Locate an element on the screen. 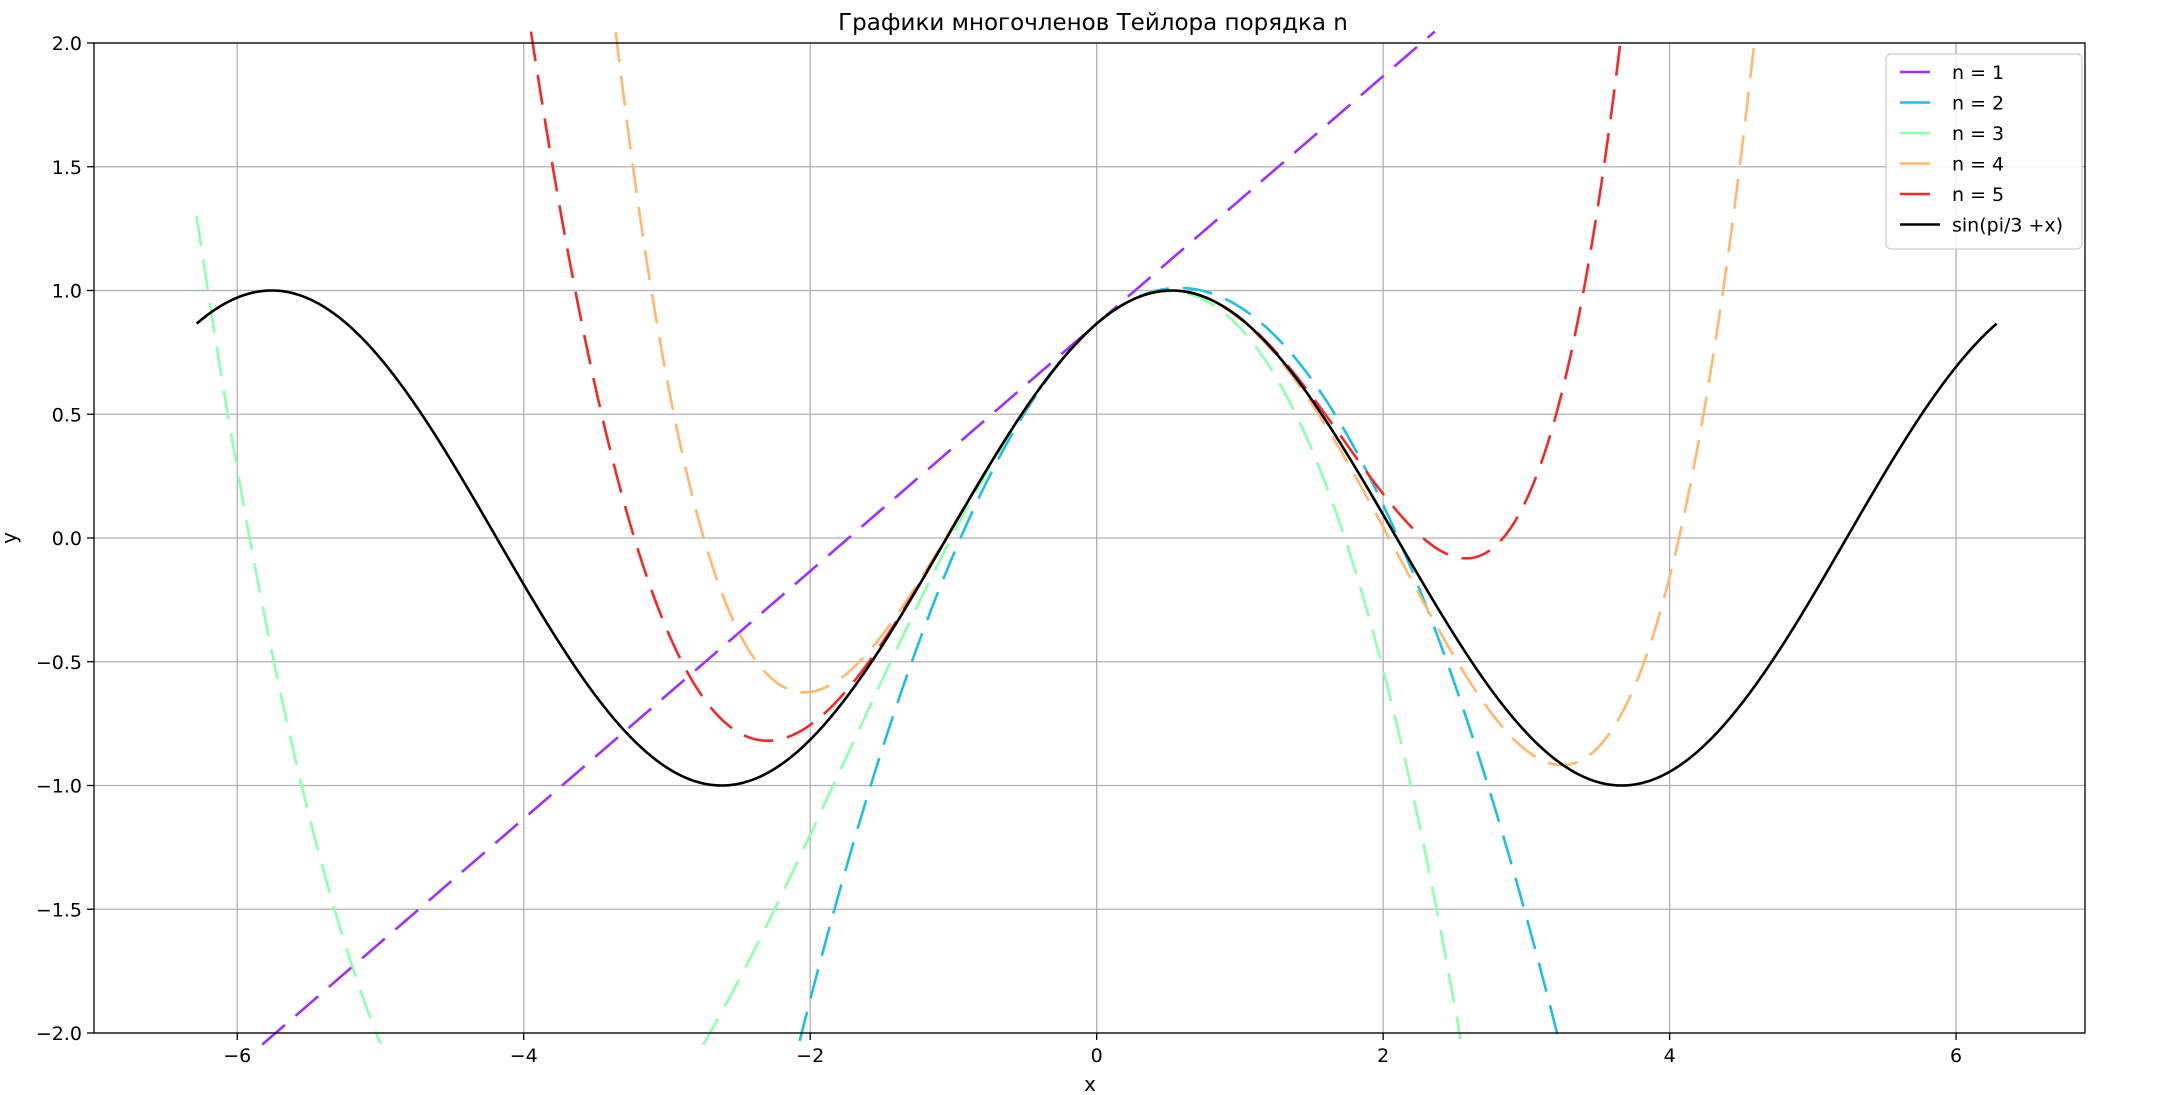 Image resolution: width=2163 pixels, height=1095 pixels. y-tick-label-5: 0.5 is located at coordinates (67, 415).